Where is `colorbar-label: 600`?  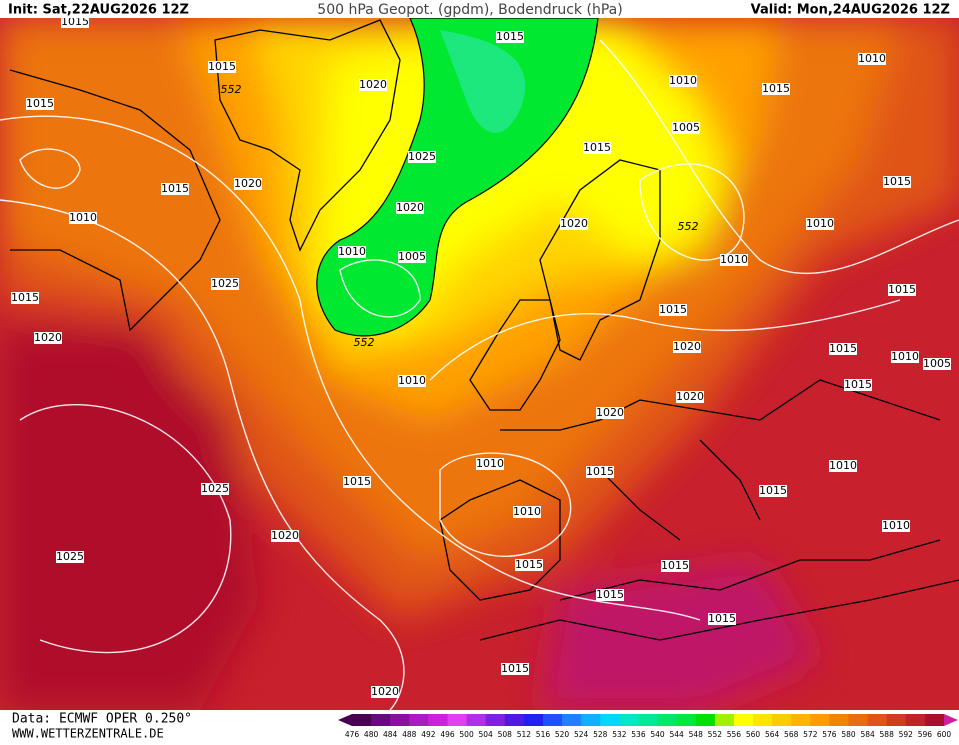 colorbar-label: 600 is located at coordinates (944, 734).